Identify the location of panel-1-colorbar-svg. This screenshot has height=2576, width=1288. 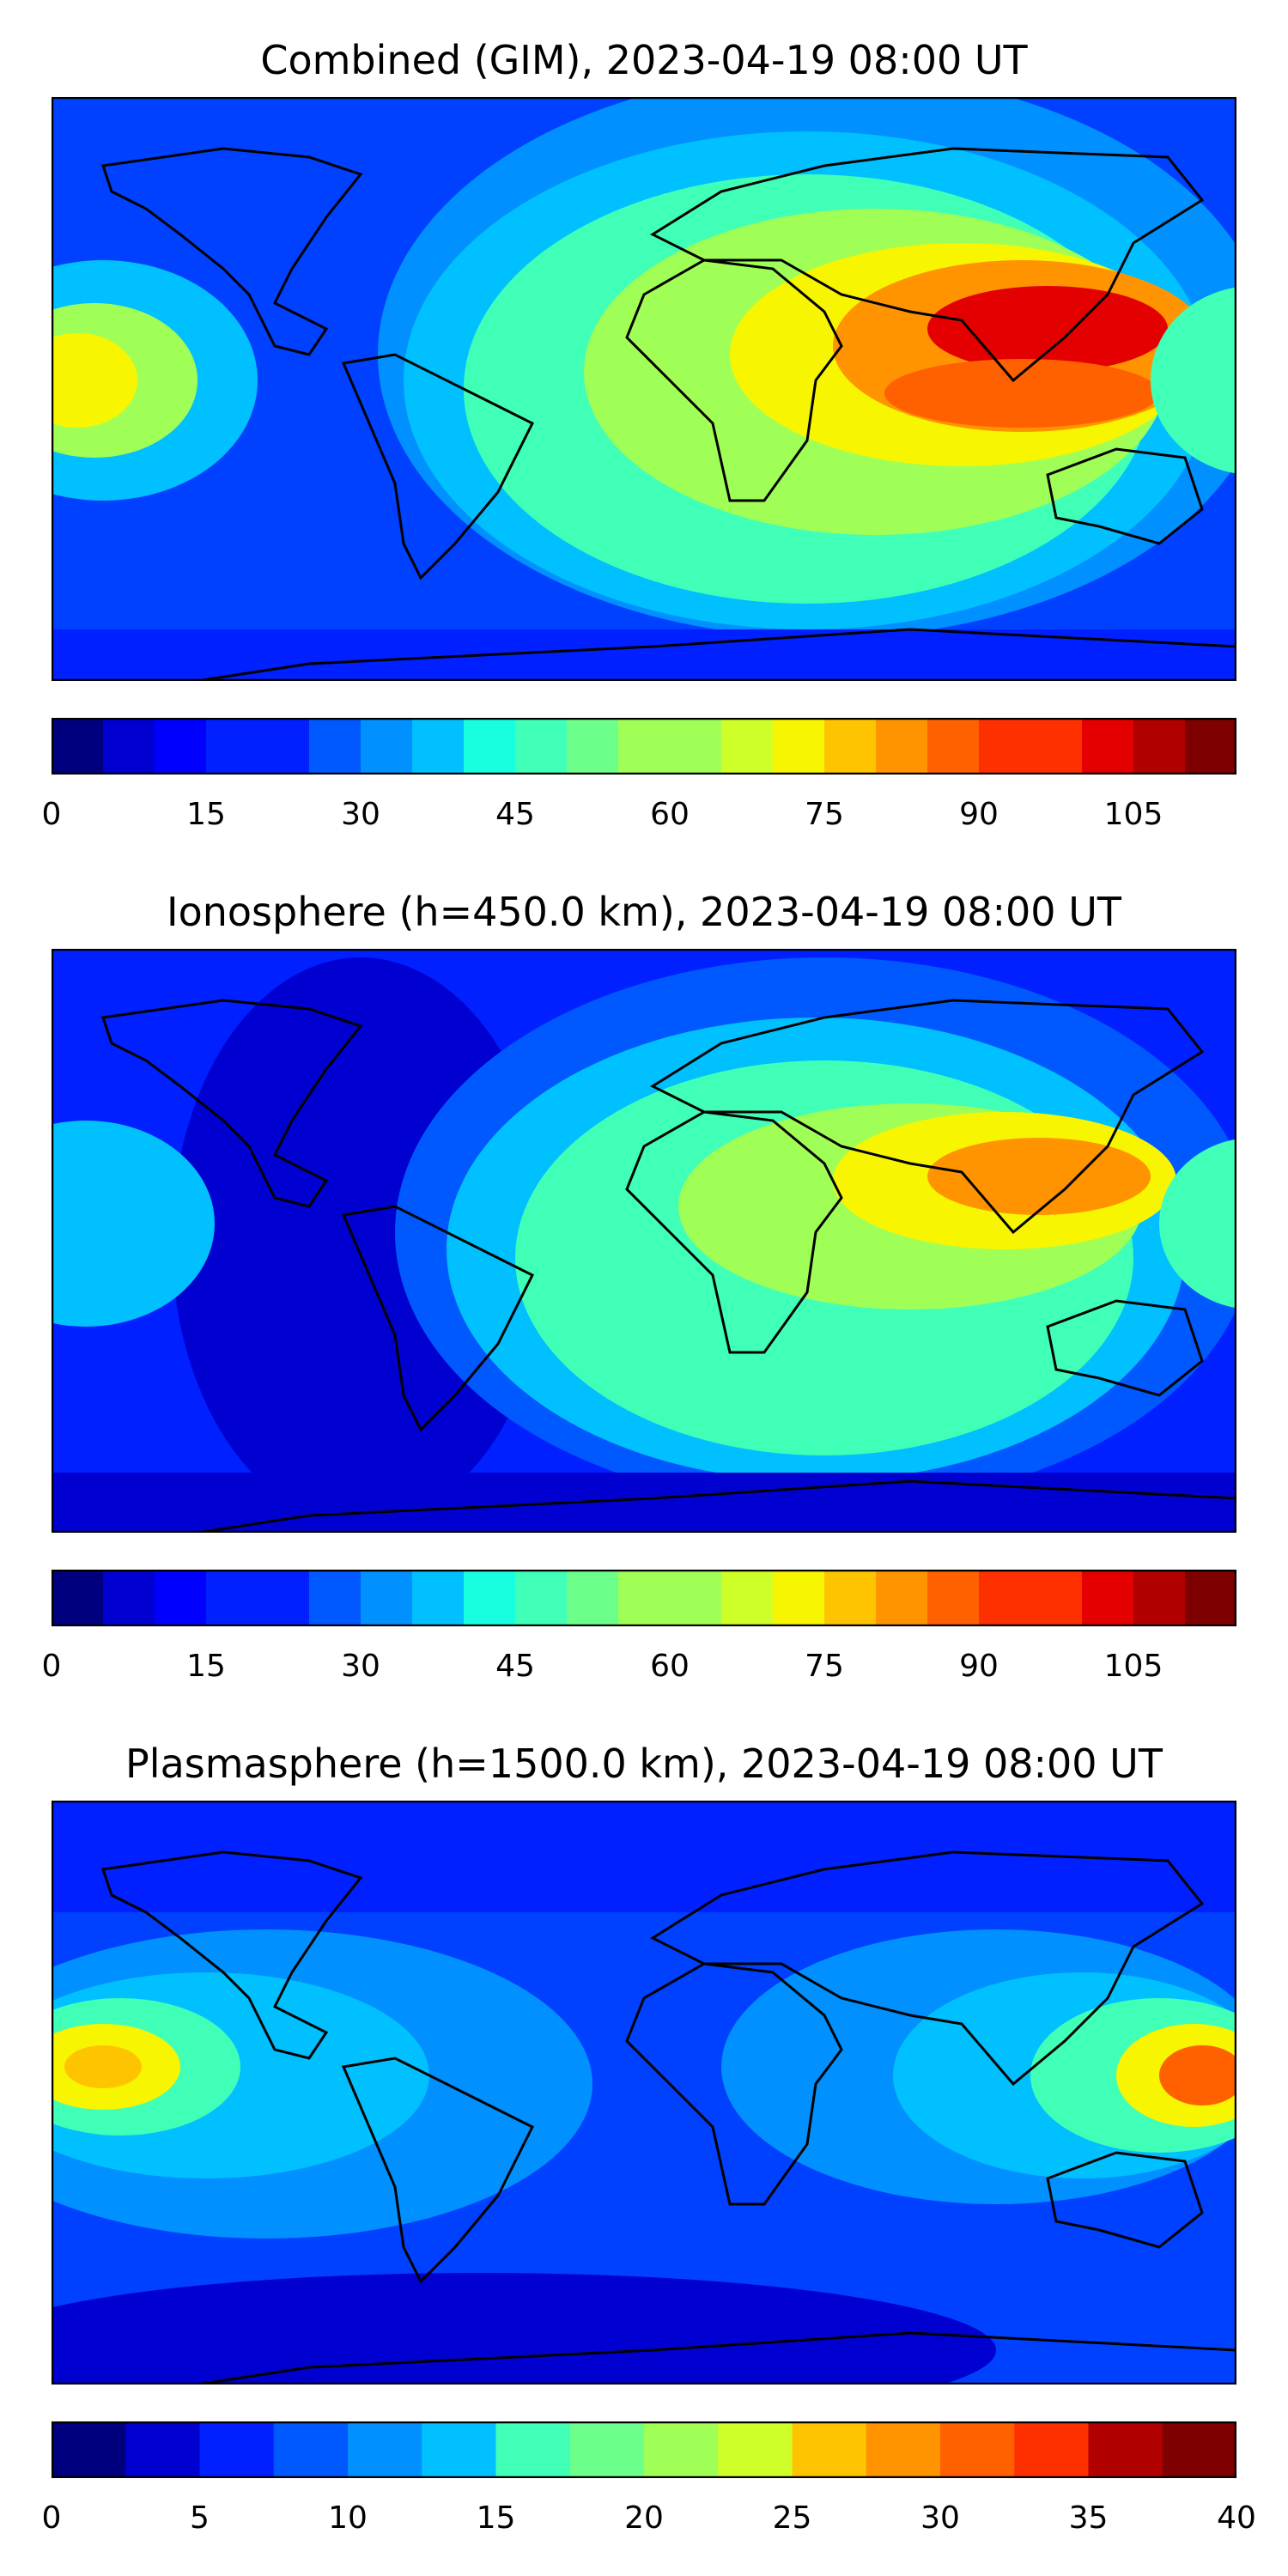
(644, 746).